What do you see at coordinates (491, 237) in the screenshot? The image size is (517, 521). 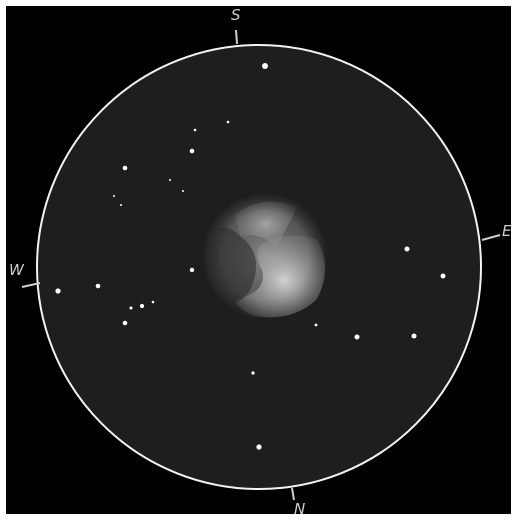 I see `east-tick` at bounding box center [491, 237].